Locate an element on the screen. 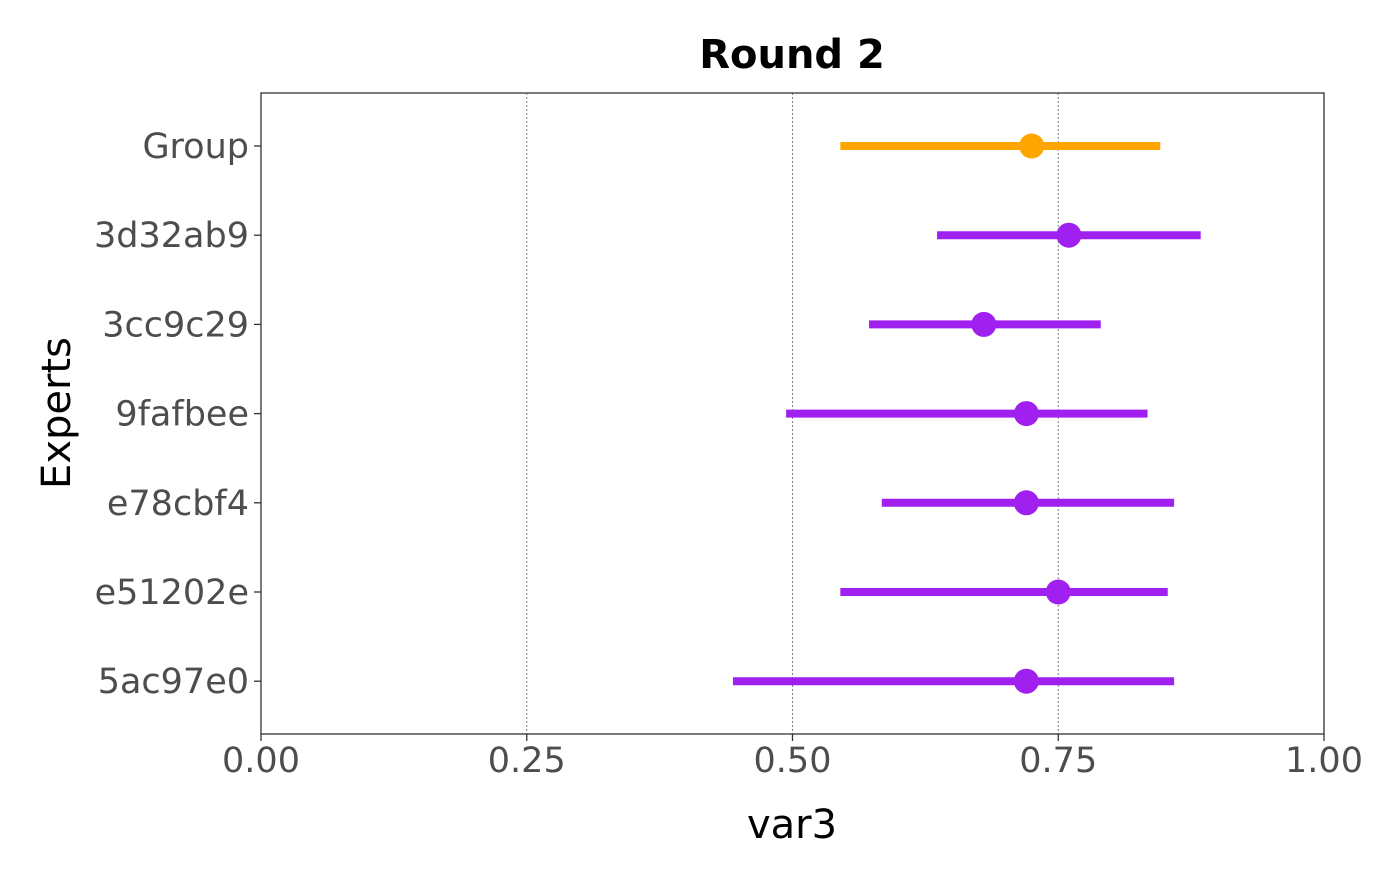 The width and height of the screenshot is (1400, 870). y-tick-label: 3d32ab9 is located at coordinates (171, 236).